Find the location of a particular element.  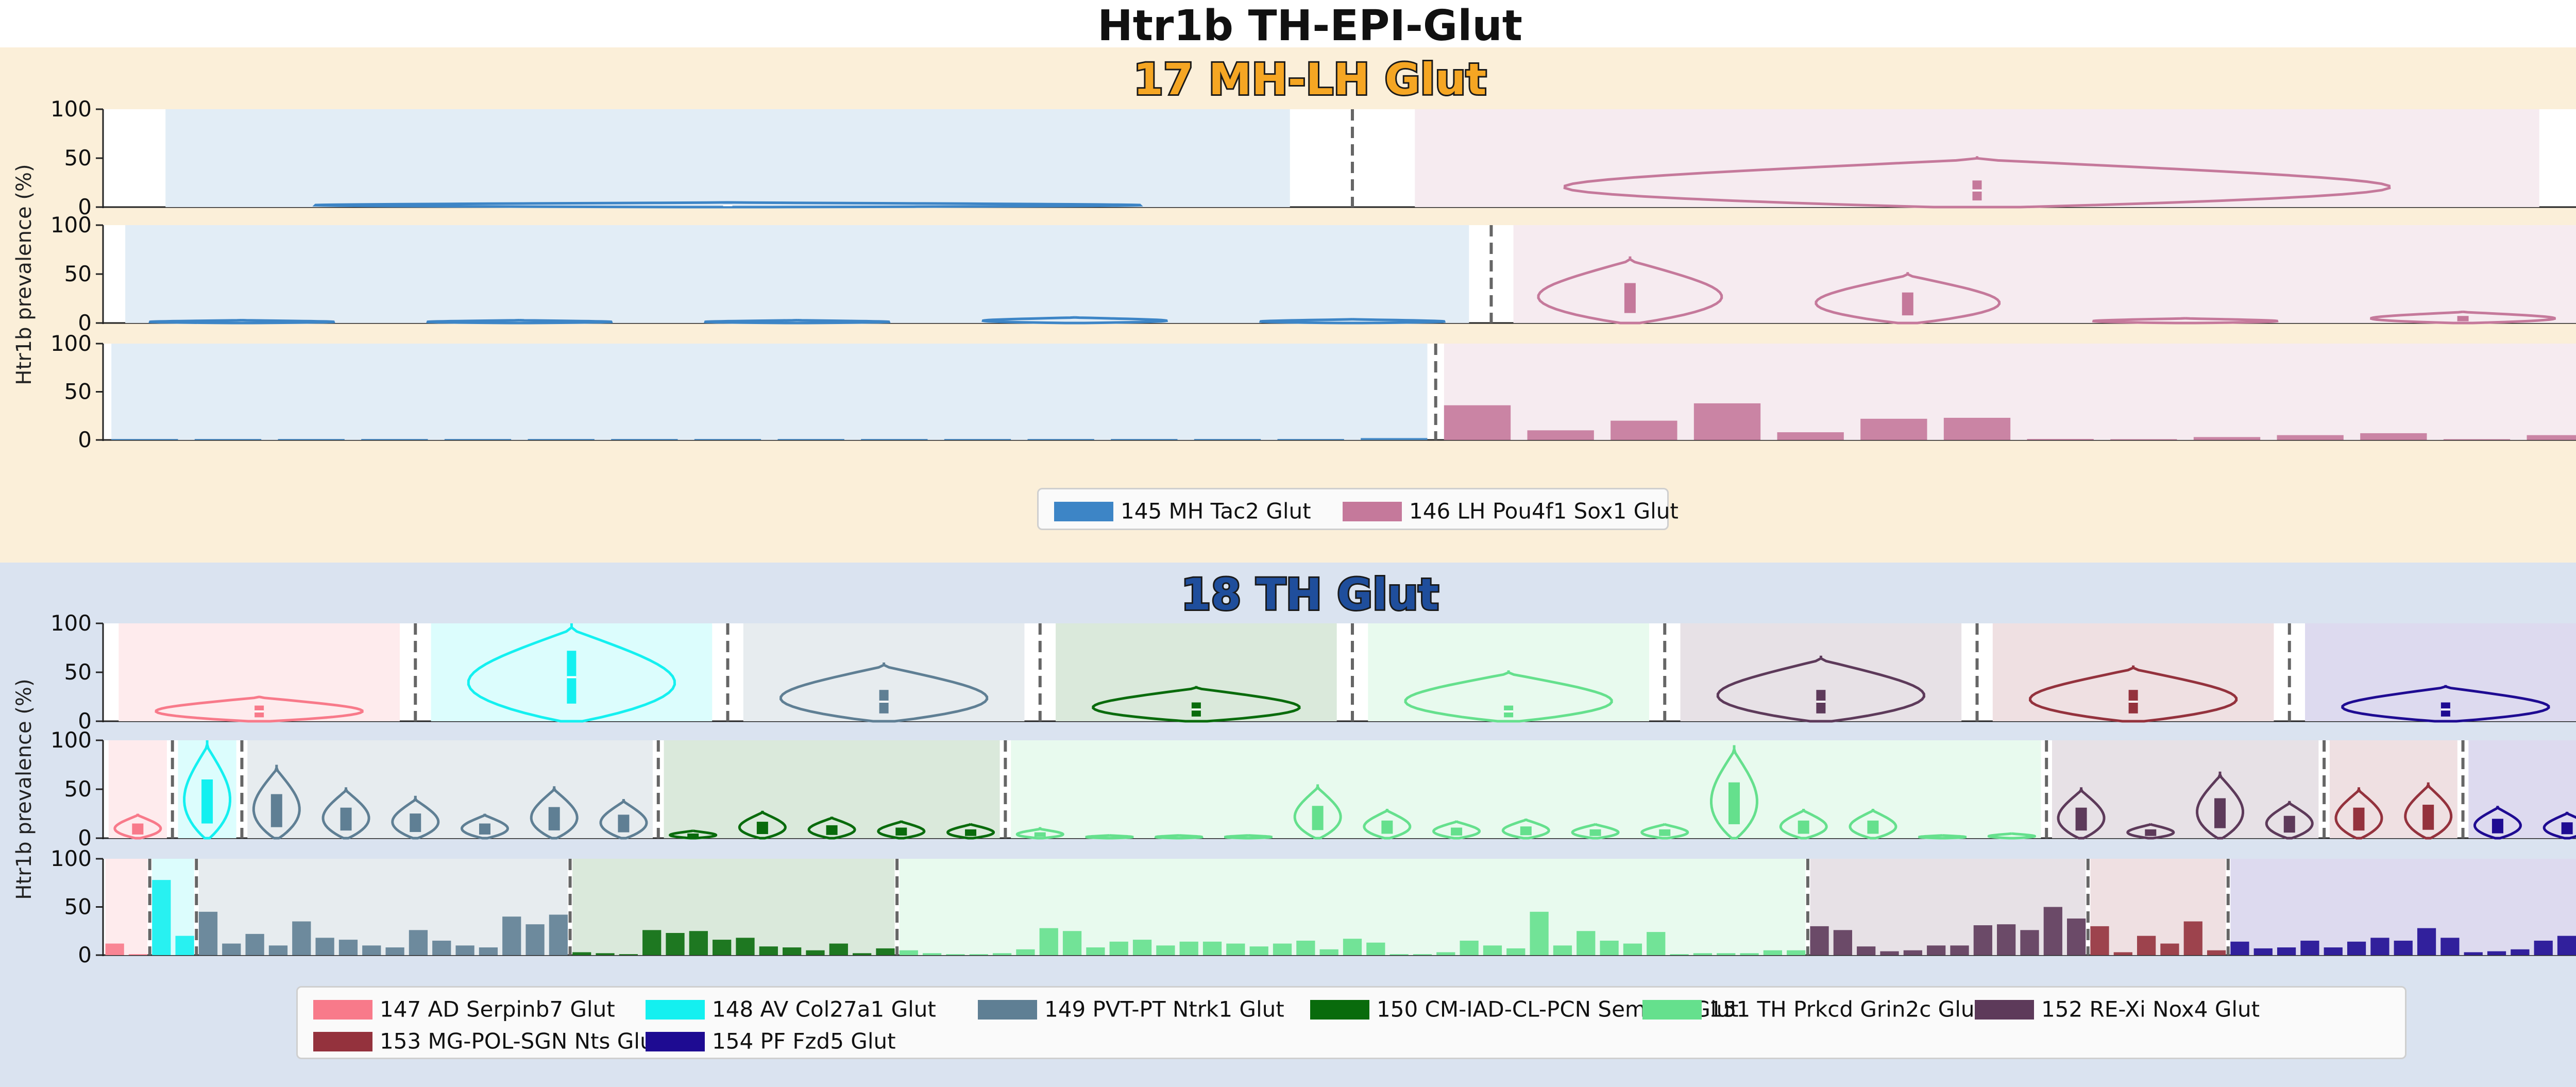

legend-item: 146 LH Pou4f1 Sox1 Glut is located at coordinates (1511, 510).